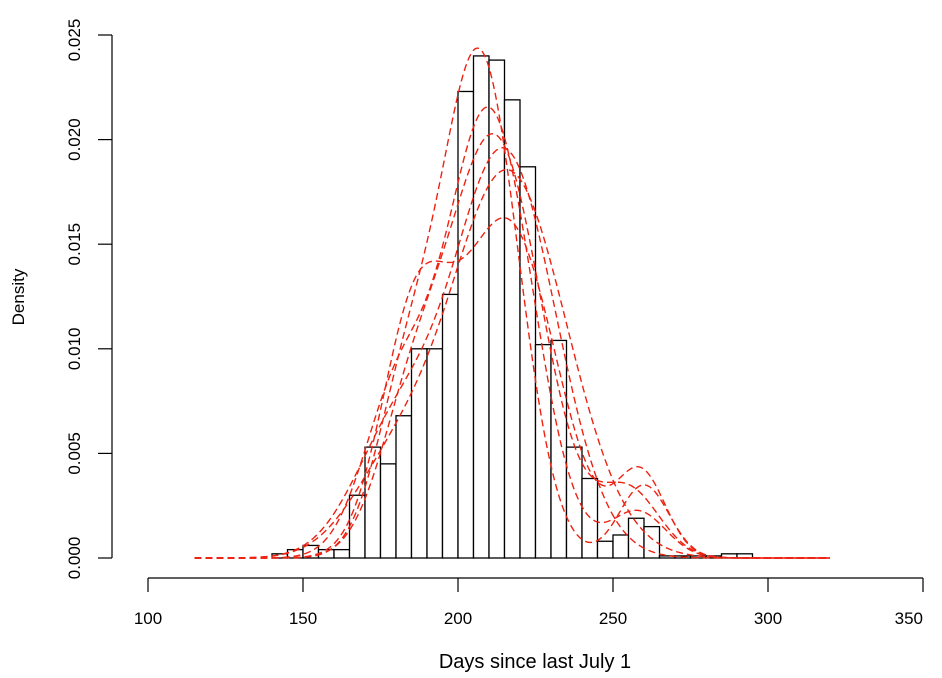  What do you see at coordinates (74, 558) in the screenshot?
I see `y-tick-label: 0.000` at bounding box center [74, 558].